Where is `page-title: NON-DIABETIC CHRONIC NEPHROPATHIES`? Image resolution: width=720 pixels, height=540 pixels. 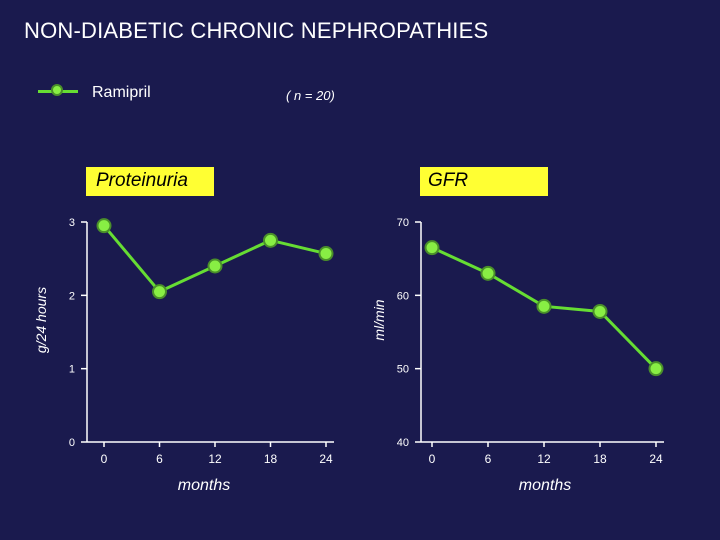 page-title: NON-DIABETIC CHRONIC NEPHROPATHIES is located at coordinates (256, 30).